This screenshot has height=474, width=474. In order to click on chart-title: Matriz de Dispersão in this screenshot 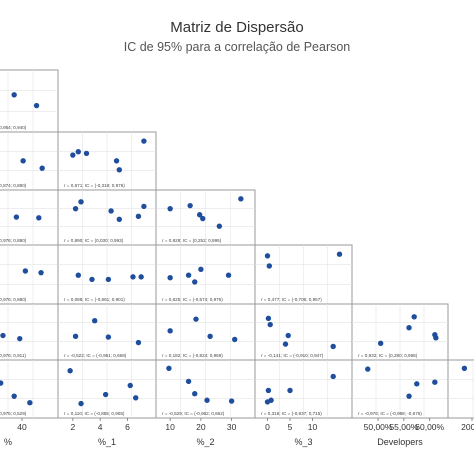, I will do `click(237, 27)`.